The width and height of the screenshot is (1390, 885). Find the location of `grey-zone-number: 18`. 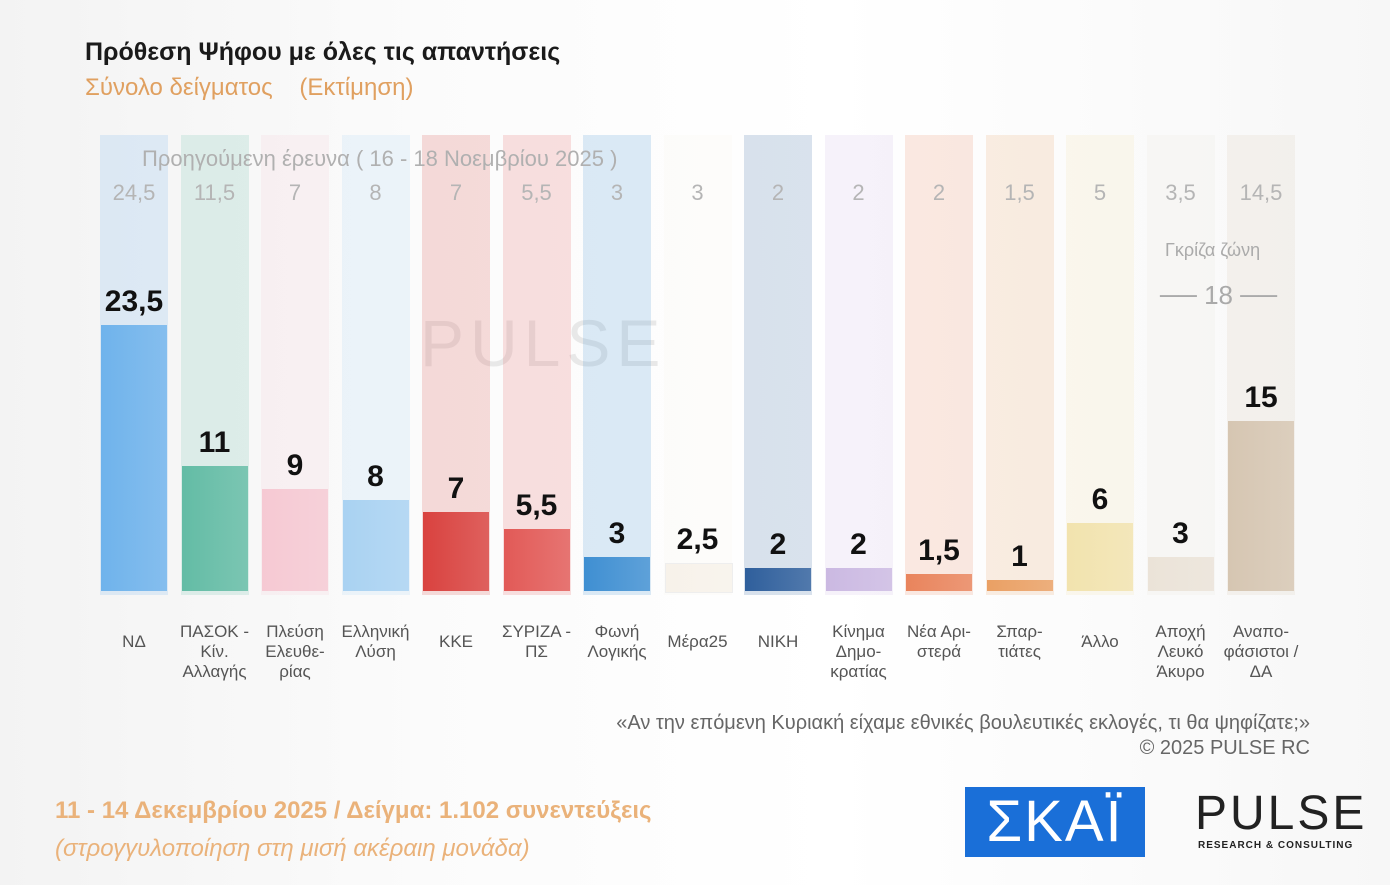

grey-zone-number: 18 is located at coordinates (1218, 295).